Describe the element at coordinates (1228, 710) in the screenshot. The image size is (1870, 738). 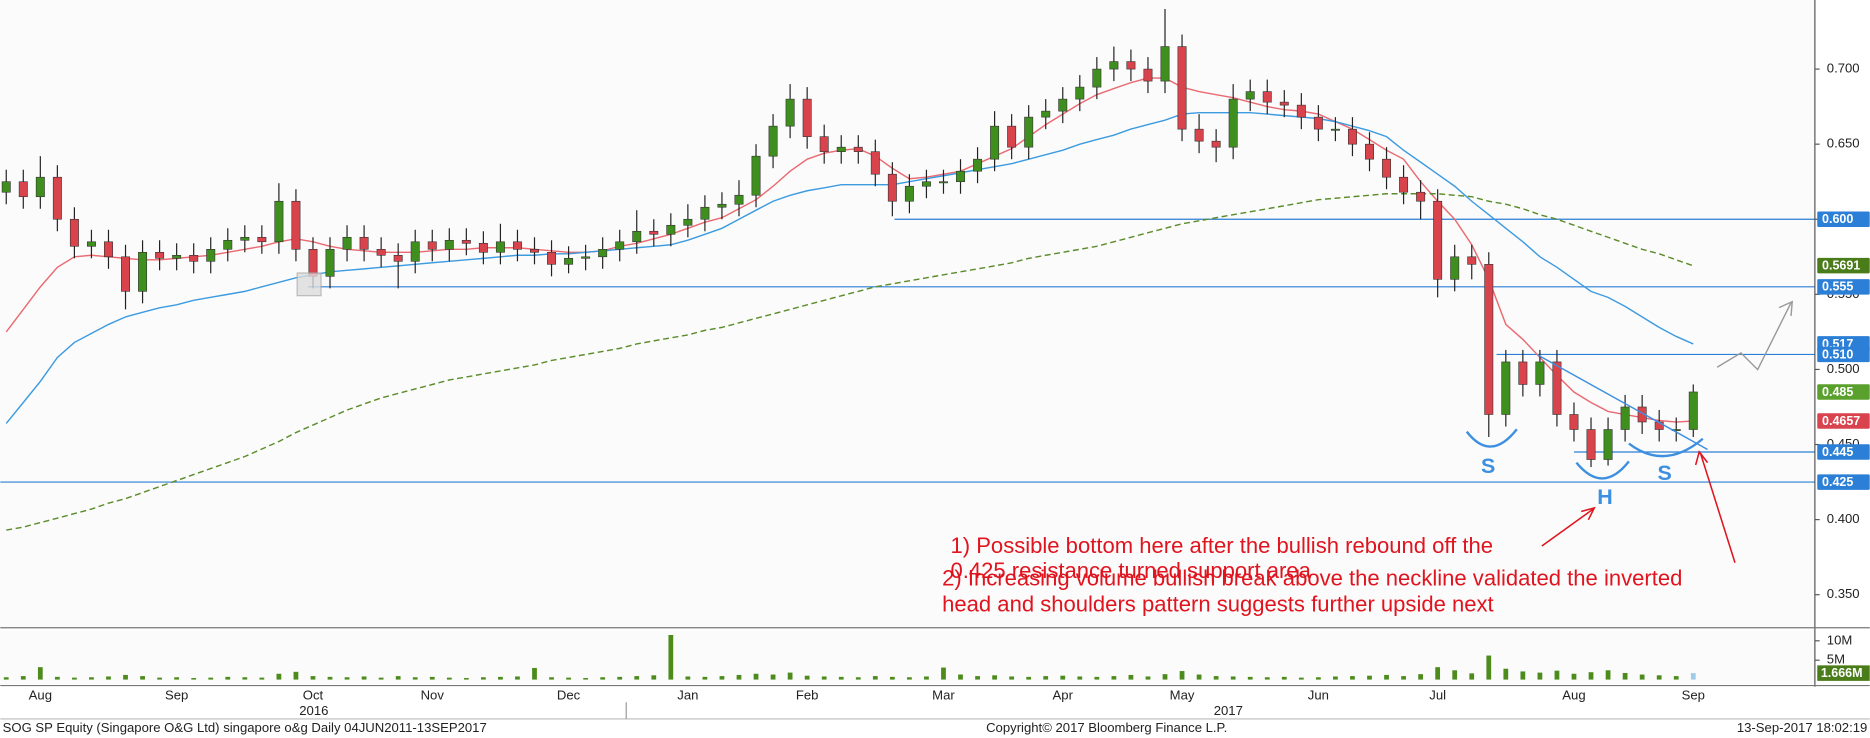
I see `year-label: 2017` at that location.